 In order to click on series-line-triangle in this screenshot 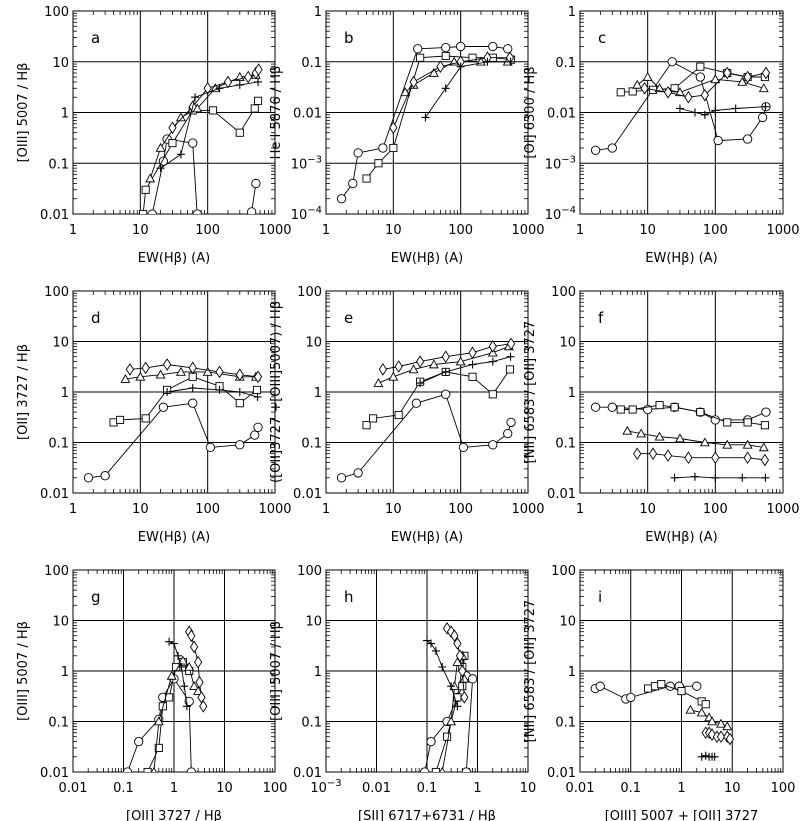, I will do `click(453, 713)`.